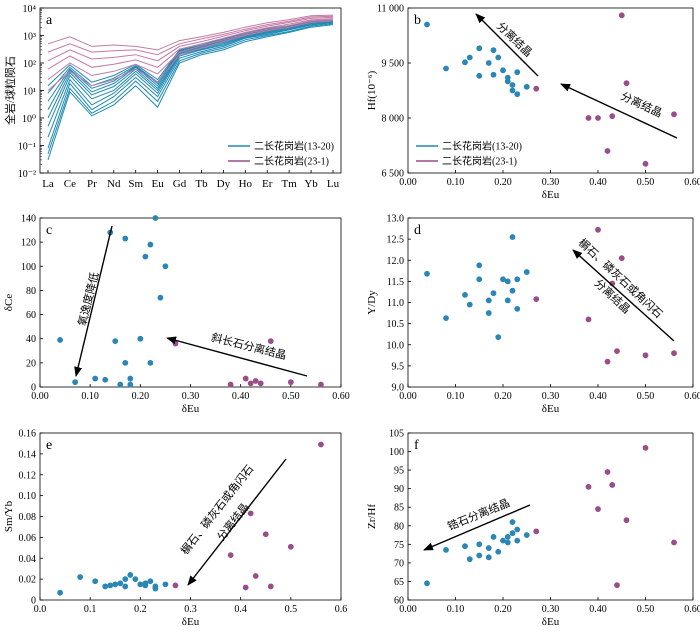  Describe the element at coordinates (9, 516) in the screenshot. I see `y-axis-label: Sm/Yb` at that location.